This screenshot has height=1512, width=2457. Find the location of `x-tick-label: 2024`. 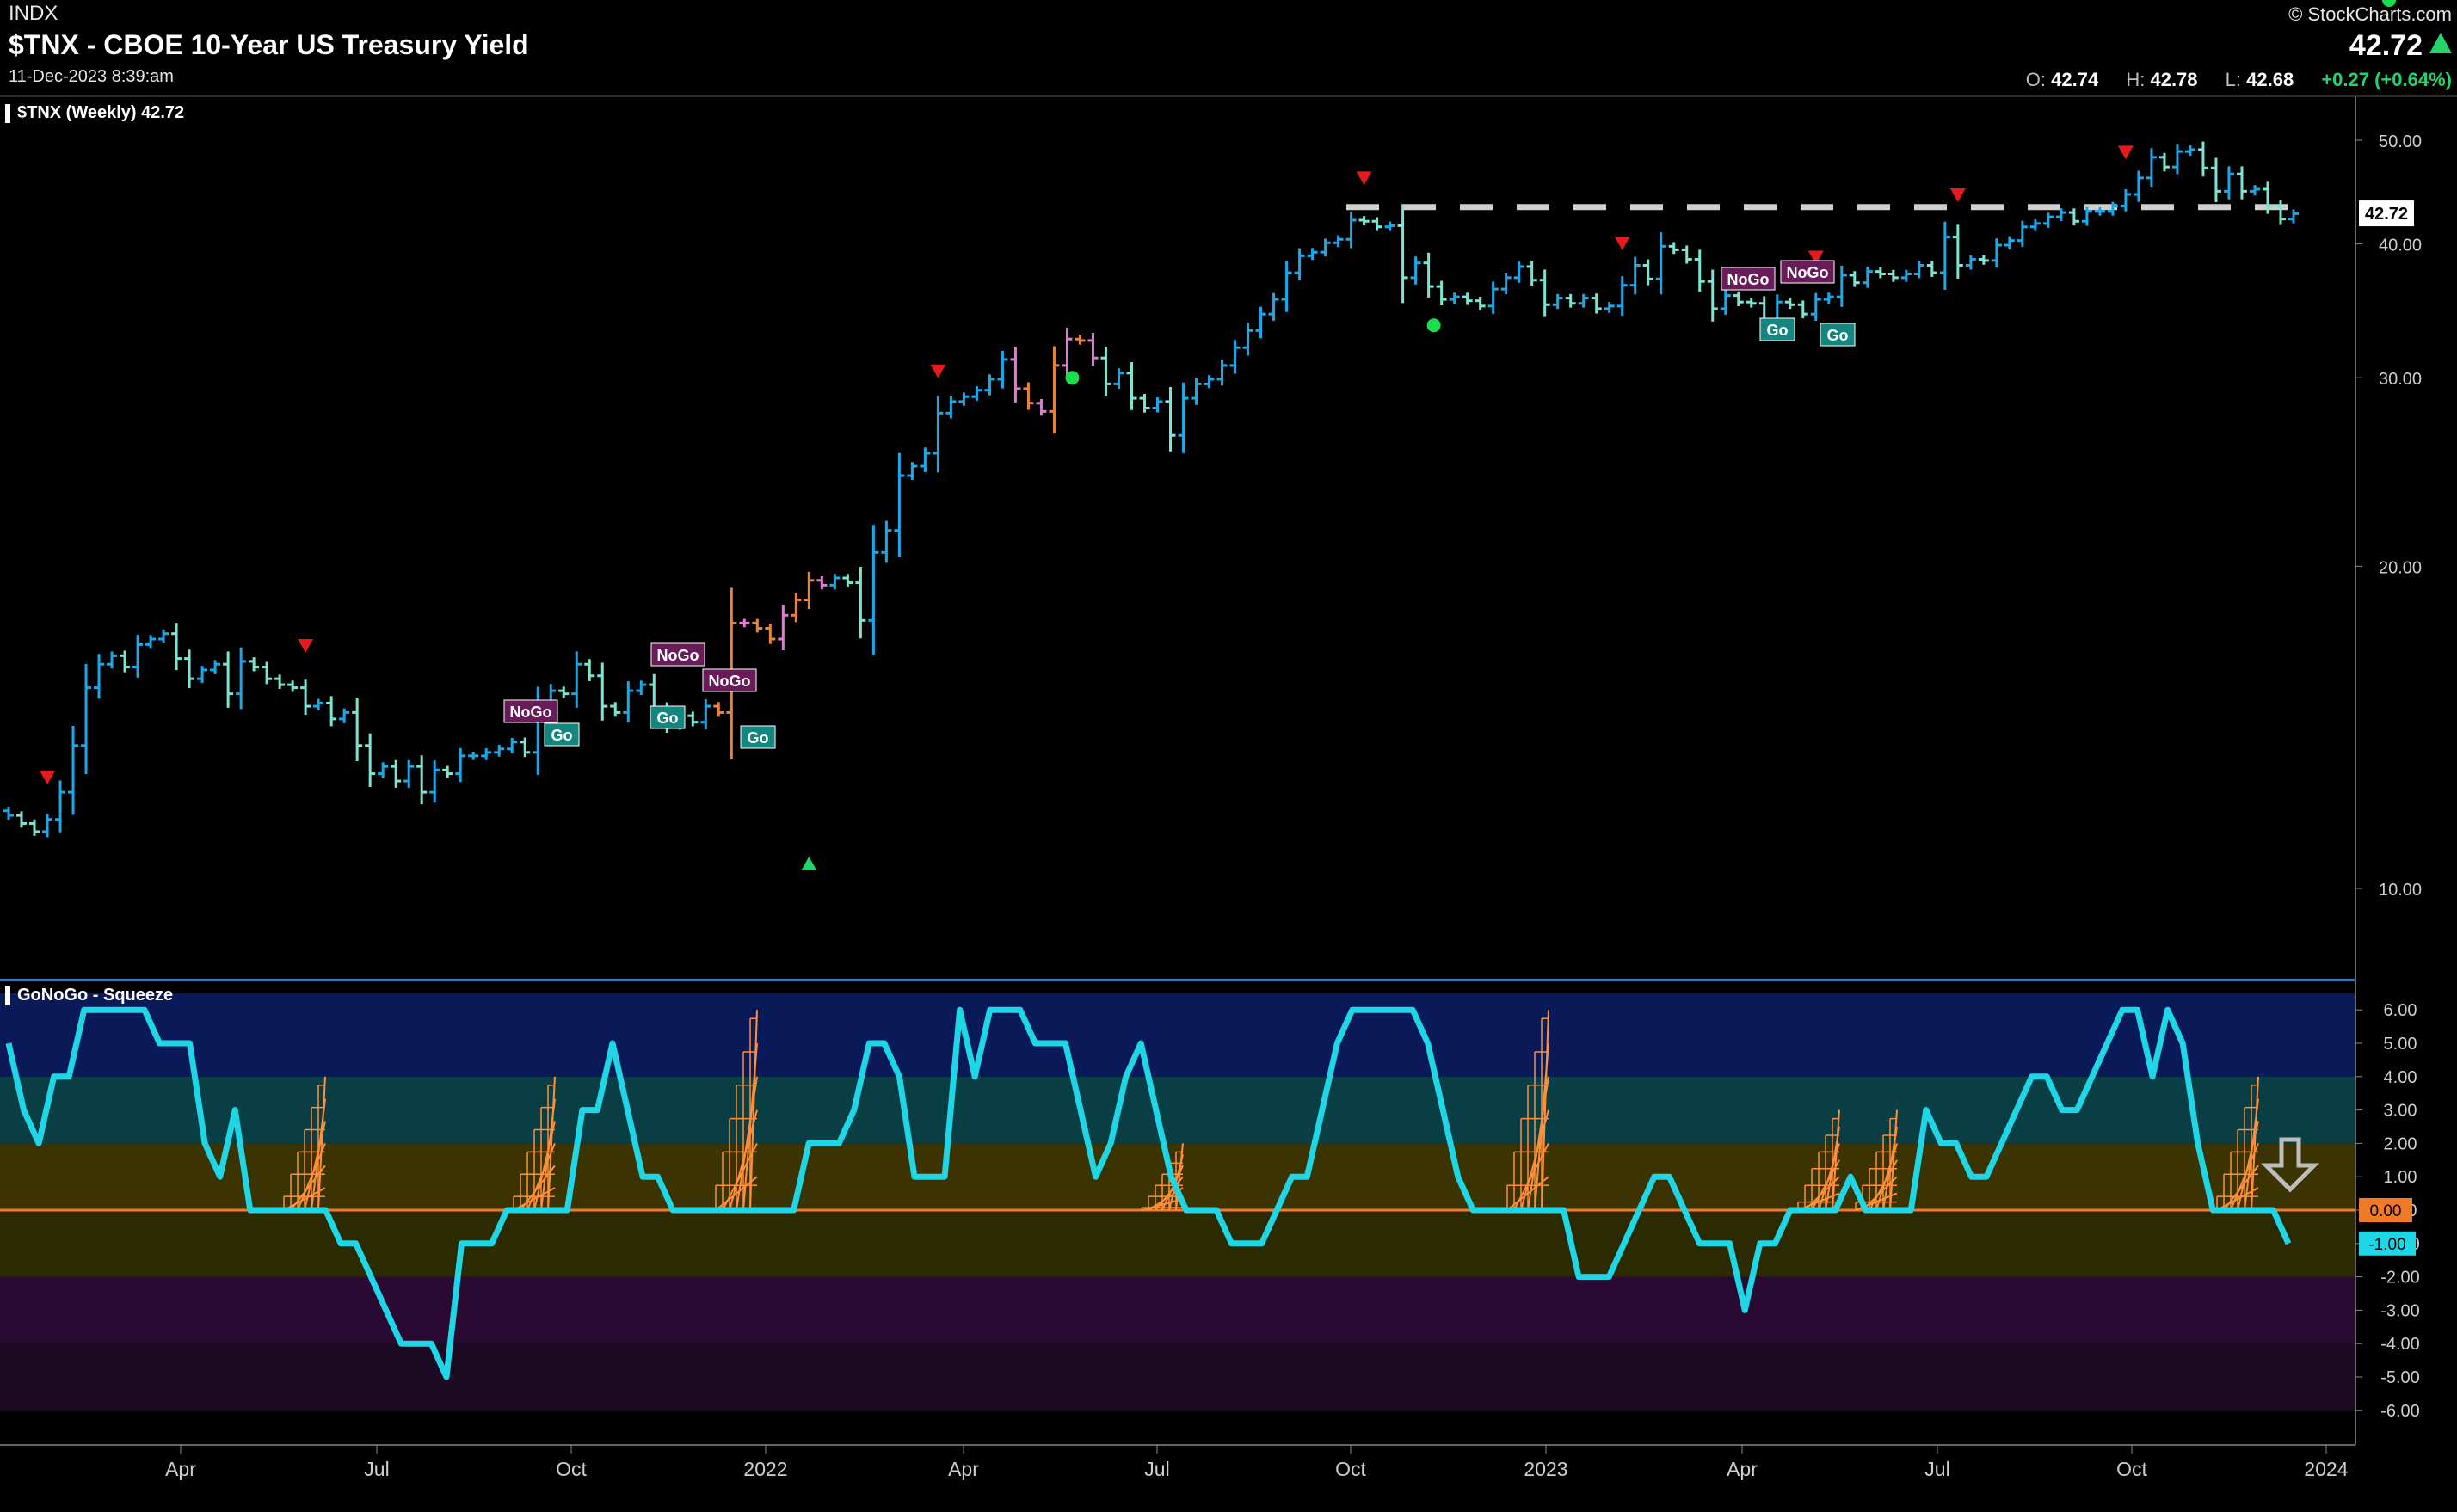

x-tick-label: 2024 is located at coordinates (2326, 1469).